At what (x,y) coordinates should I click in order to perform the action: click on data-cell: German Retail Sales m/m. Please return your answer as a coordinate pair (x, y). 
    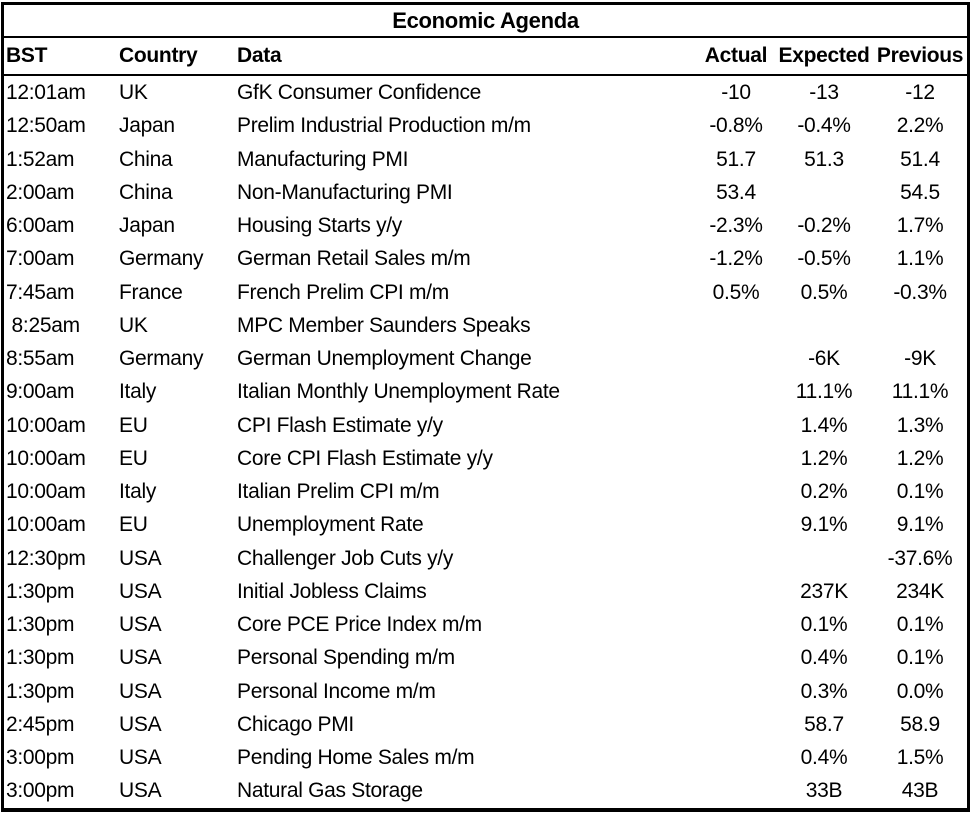
    Looking at the image, I should click on (354, 259).